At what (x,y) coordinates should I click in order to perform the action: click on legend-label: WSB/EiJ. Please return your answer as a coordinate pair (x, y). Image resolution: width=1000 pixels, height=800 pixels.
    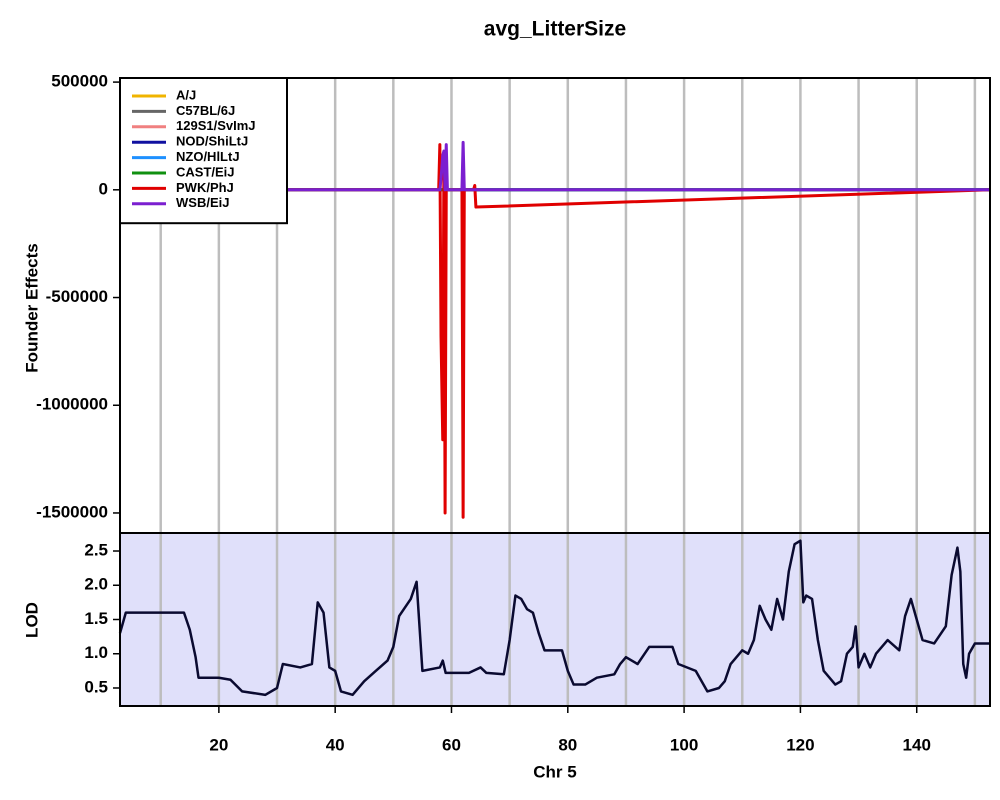
    Looking at the image, I should click on (202, 202).